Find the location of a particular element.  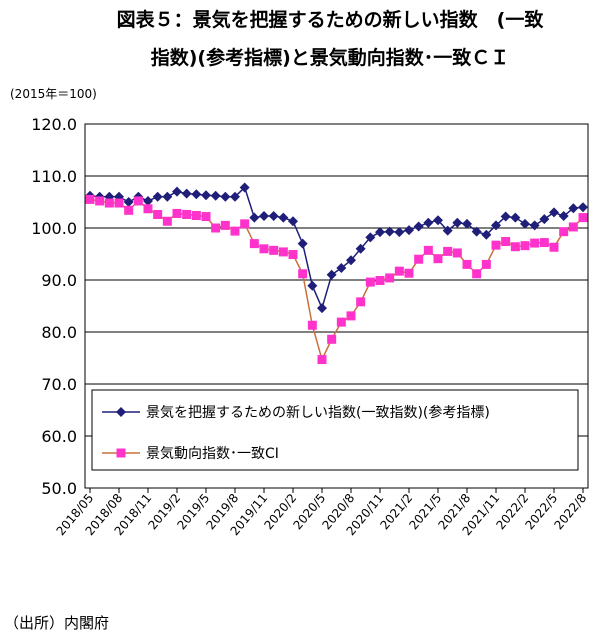

legend-label: 景気動向指数･一致CI is located at coordinates (212, 454).